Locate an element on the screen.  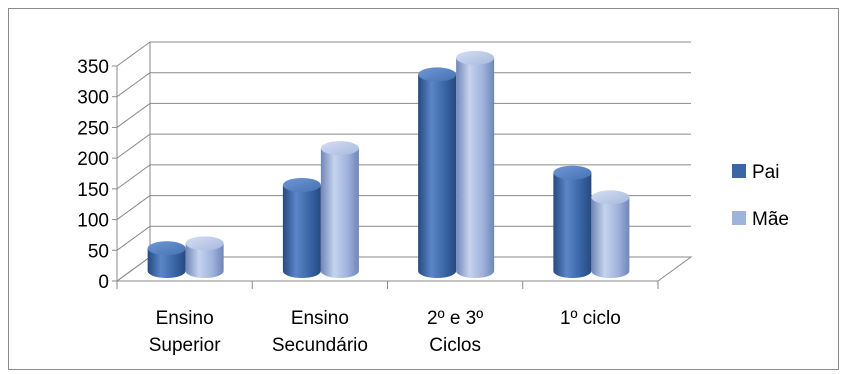
x-category-label-ensino-superior: Ensino Superior is located at coordinates (185, 332).